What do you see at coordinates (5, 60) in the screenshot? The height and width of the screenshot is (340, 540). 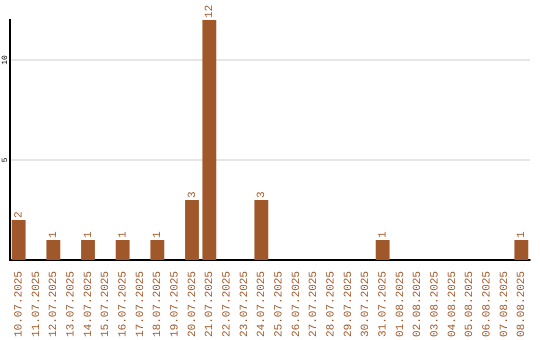 I see `y-tick-label: 10` at bounding box center [5, 60].